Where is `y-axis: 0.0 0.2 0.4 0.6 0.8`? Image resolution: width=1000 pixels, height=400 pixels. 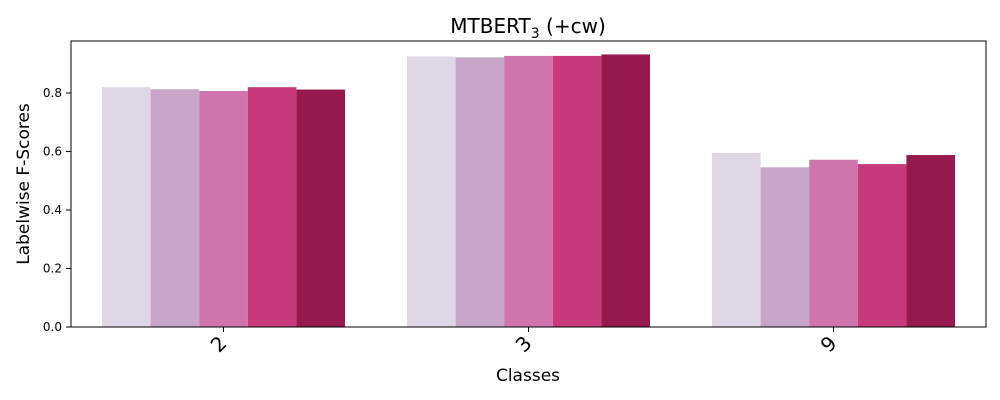
y-axis: 0.0 0.2 0.4 0.6 0.8 is located at coordinates (57, 210).